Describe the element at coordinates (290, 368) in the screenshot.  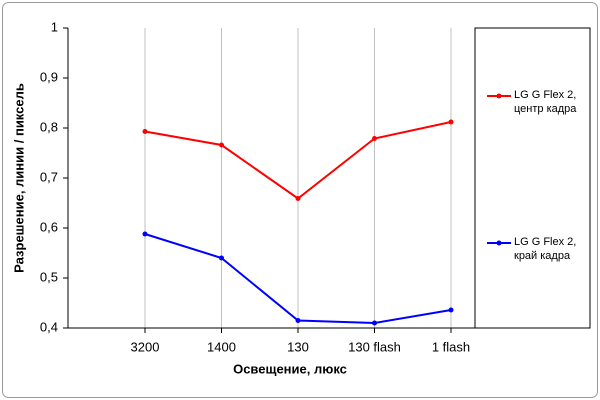
I see `x-axis-title: Освещение, люкс` at that location.